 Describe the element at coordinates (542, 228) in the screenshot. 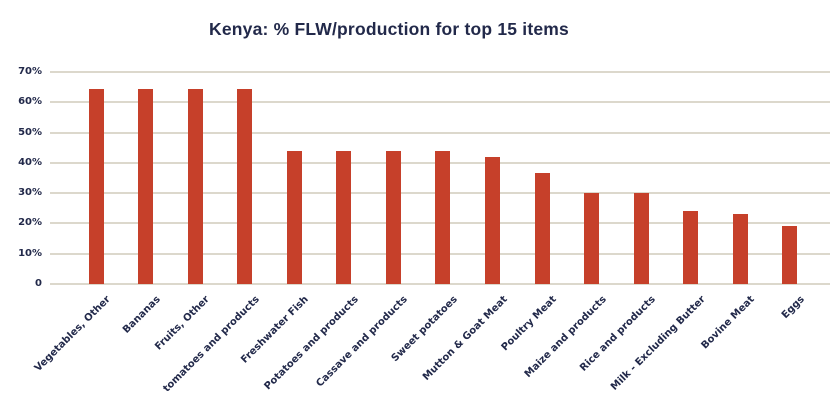

I see `bar-poultry-meat` at that location.